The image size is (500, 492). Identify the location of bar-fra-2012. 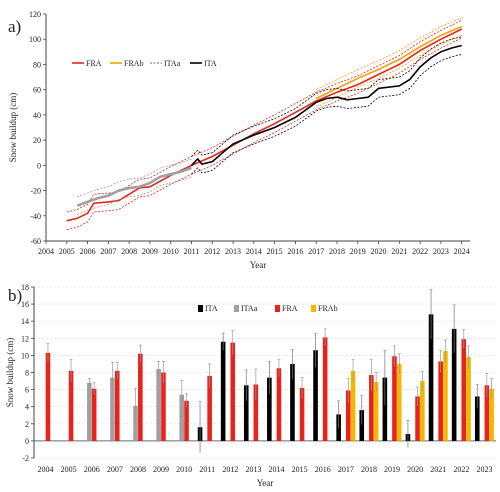
(233, 391).